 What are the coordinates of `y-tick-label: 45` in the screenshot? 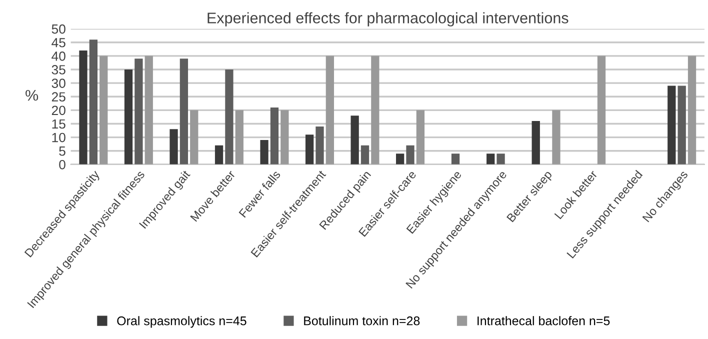 It's located at (59, 43).